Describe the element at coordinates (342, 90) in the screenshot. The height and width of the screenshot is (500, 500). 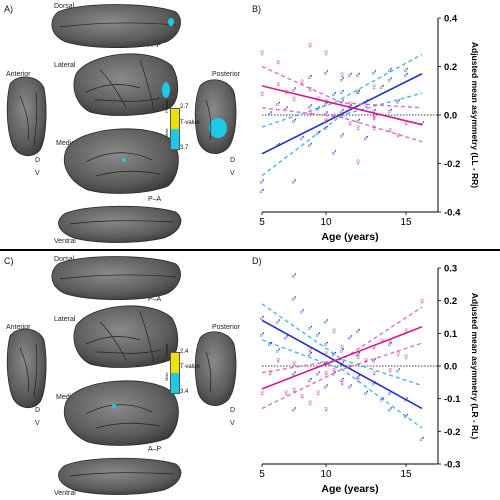
I see `male-ci-upper` at that location.